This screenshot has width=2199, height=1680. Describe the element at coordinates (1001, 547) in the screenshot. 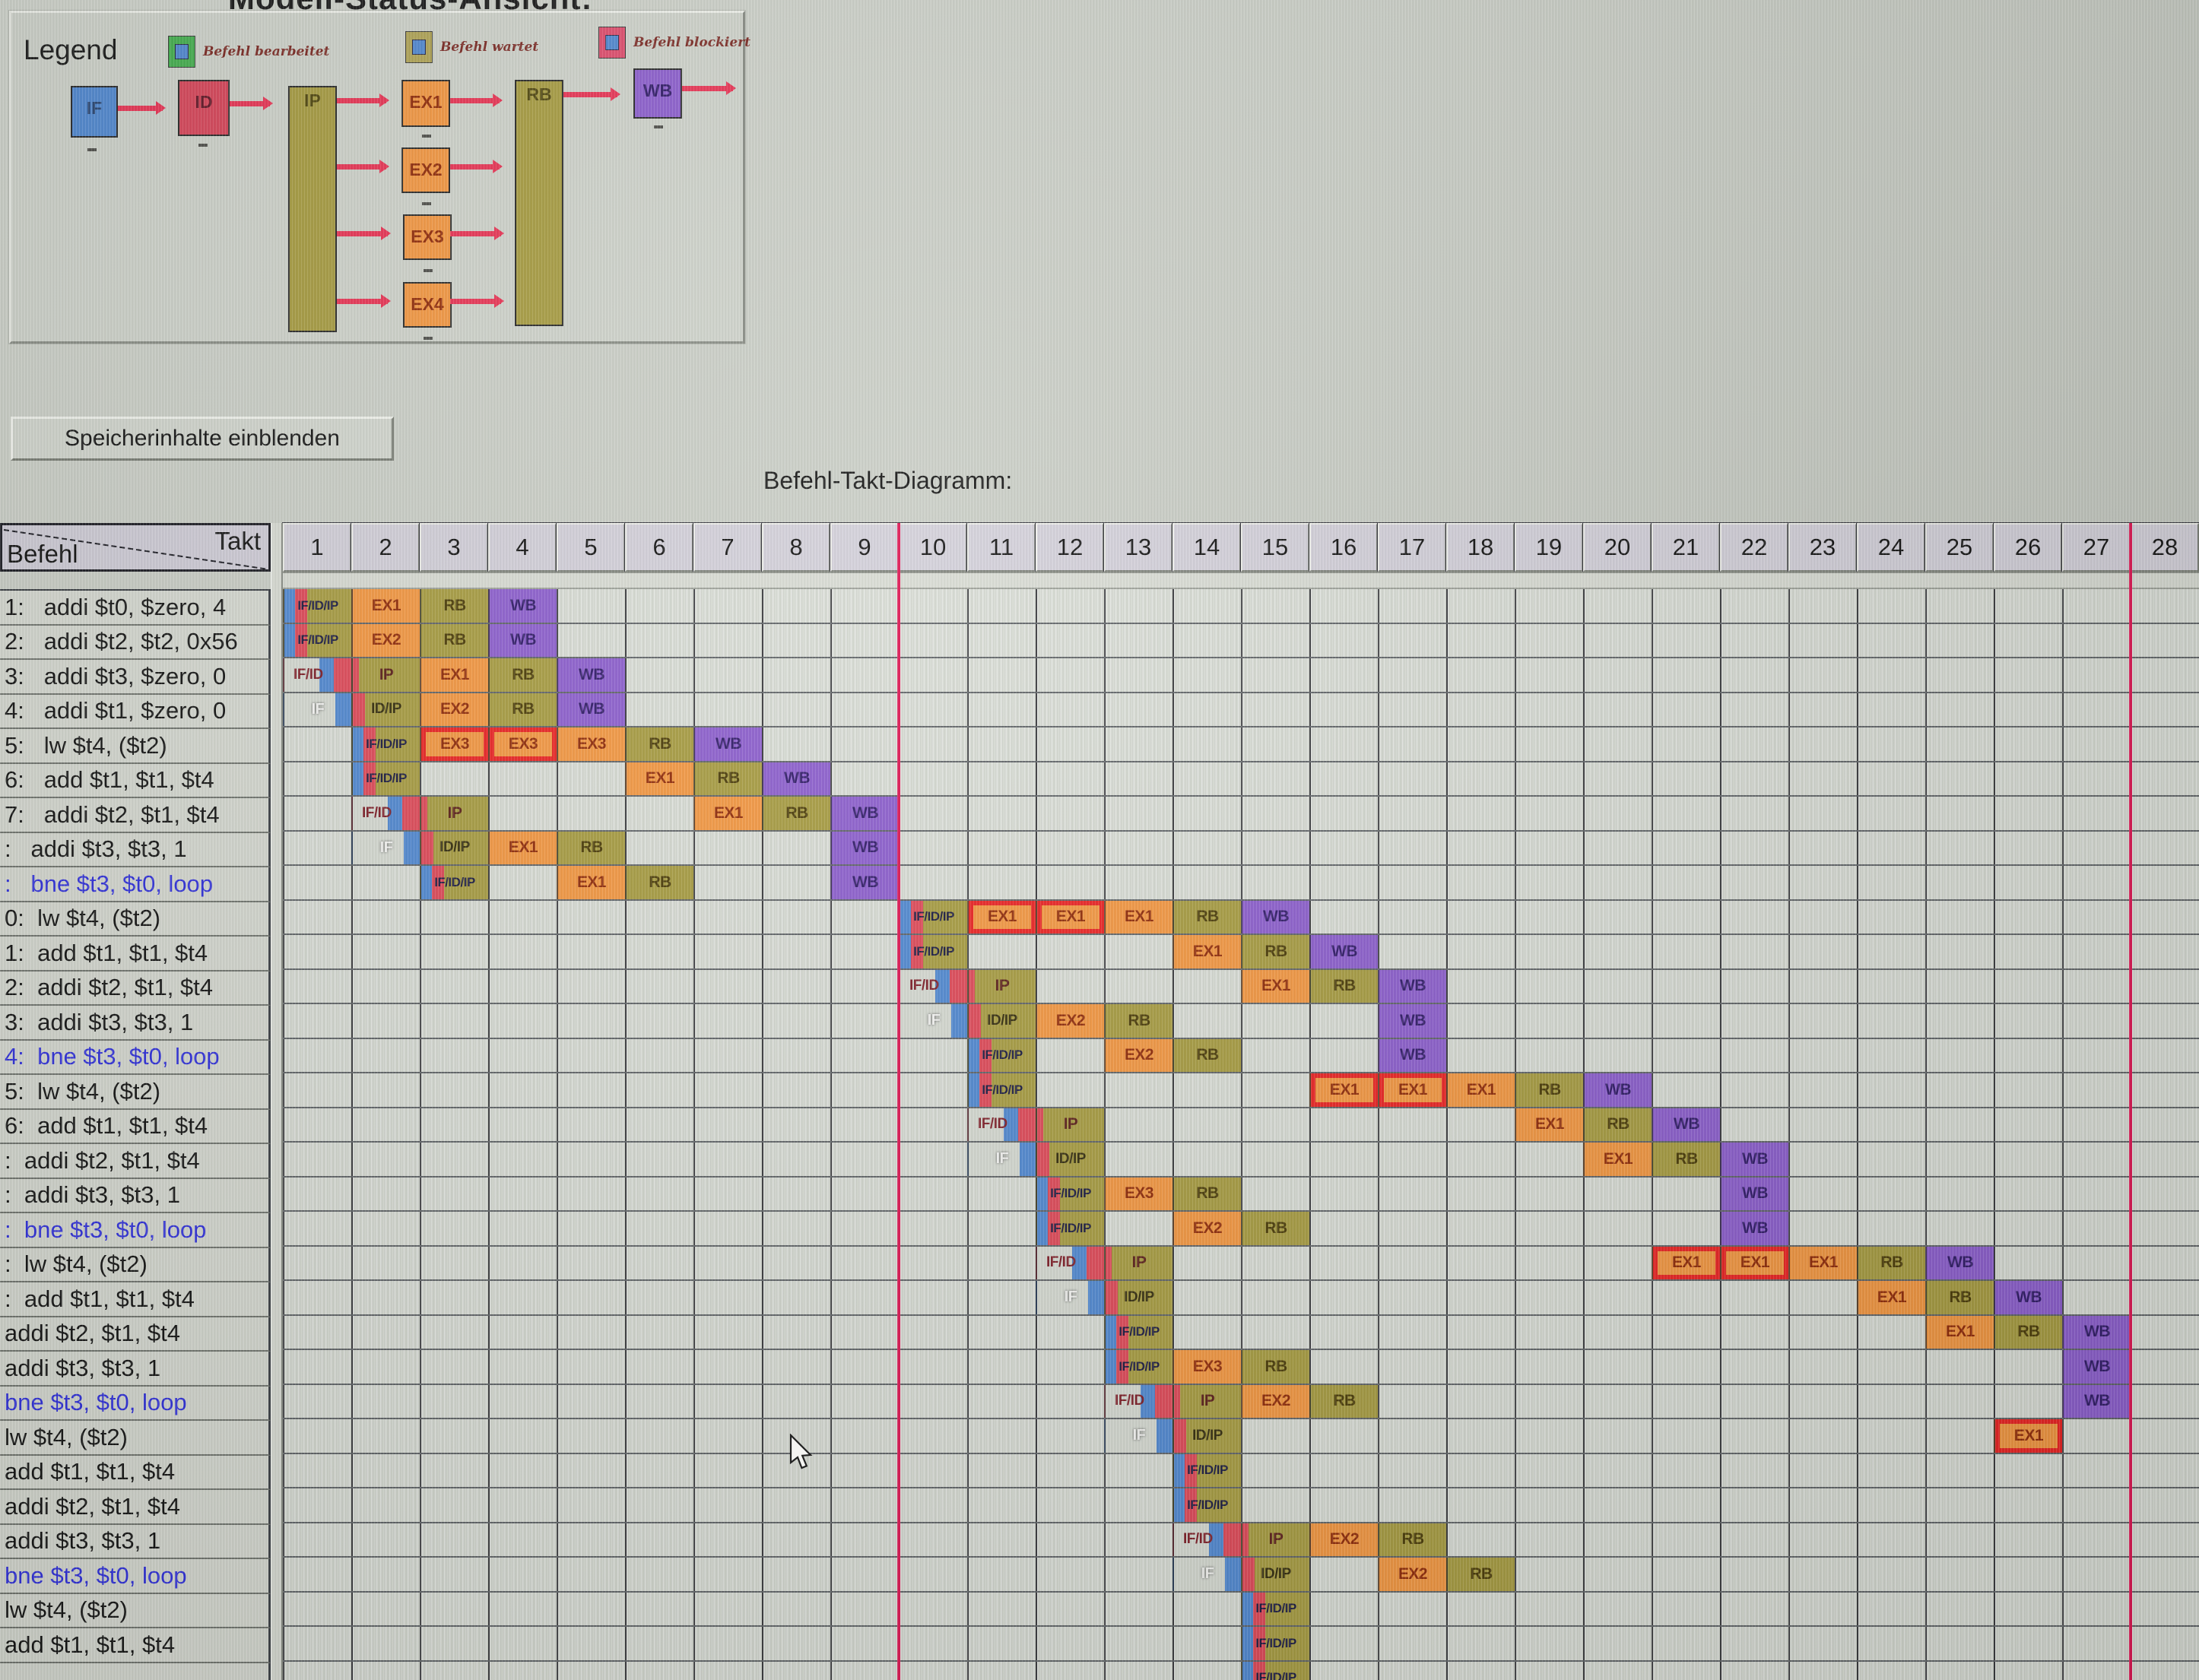

I see `takt-column-header-11: 11` at that location.